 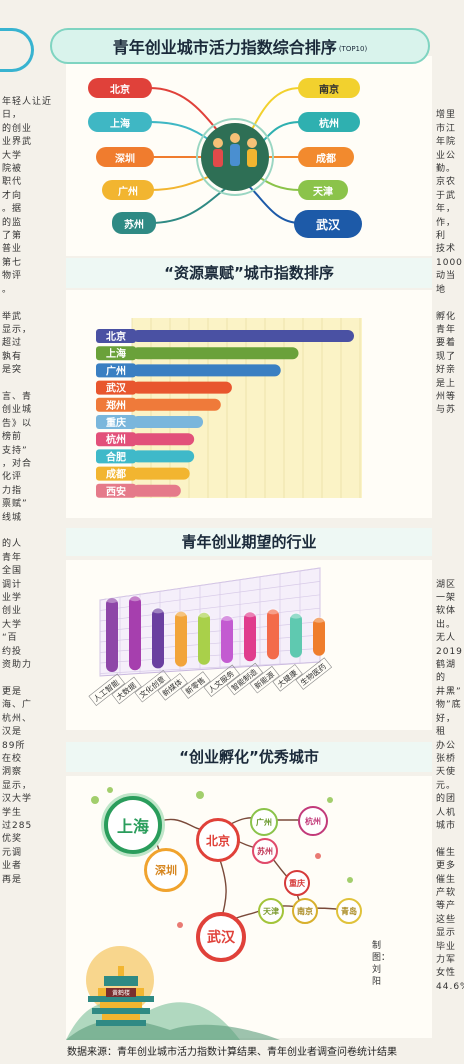 What do you see at coordinates (249, 757) in the screenshot?
I see `incubation-title: “创业孵化”优秀城市` at bounding box center [249, 757].